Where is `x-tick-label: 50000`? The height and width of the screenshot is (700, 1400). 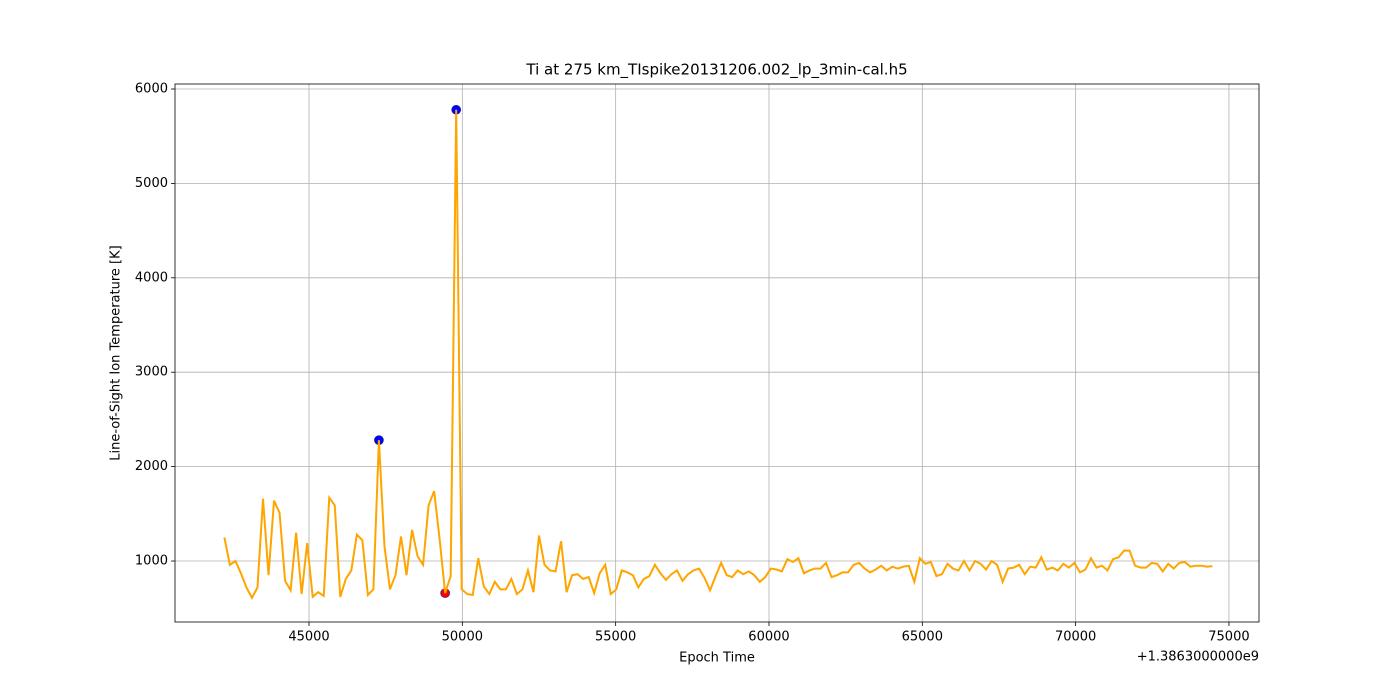
x-tick-label: 50000 is located at coordinates (462, 637).